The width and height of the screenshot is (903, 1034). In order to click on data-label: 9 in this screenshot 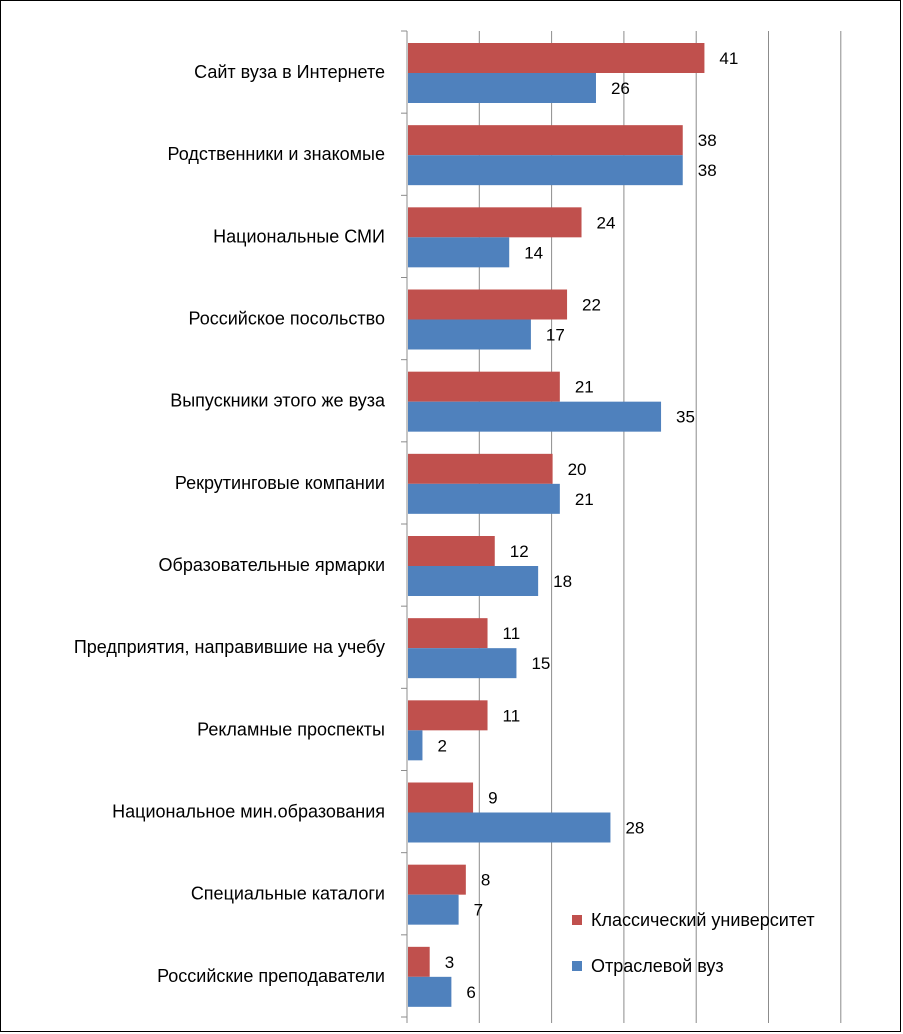, I will do `click(492, 798)`.